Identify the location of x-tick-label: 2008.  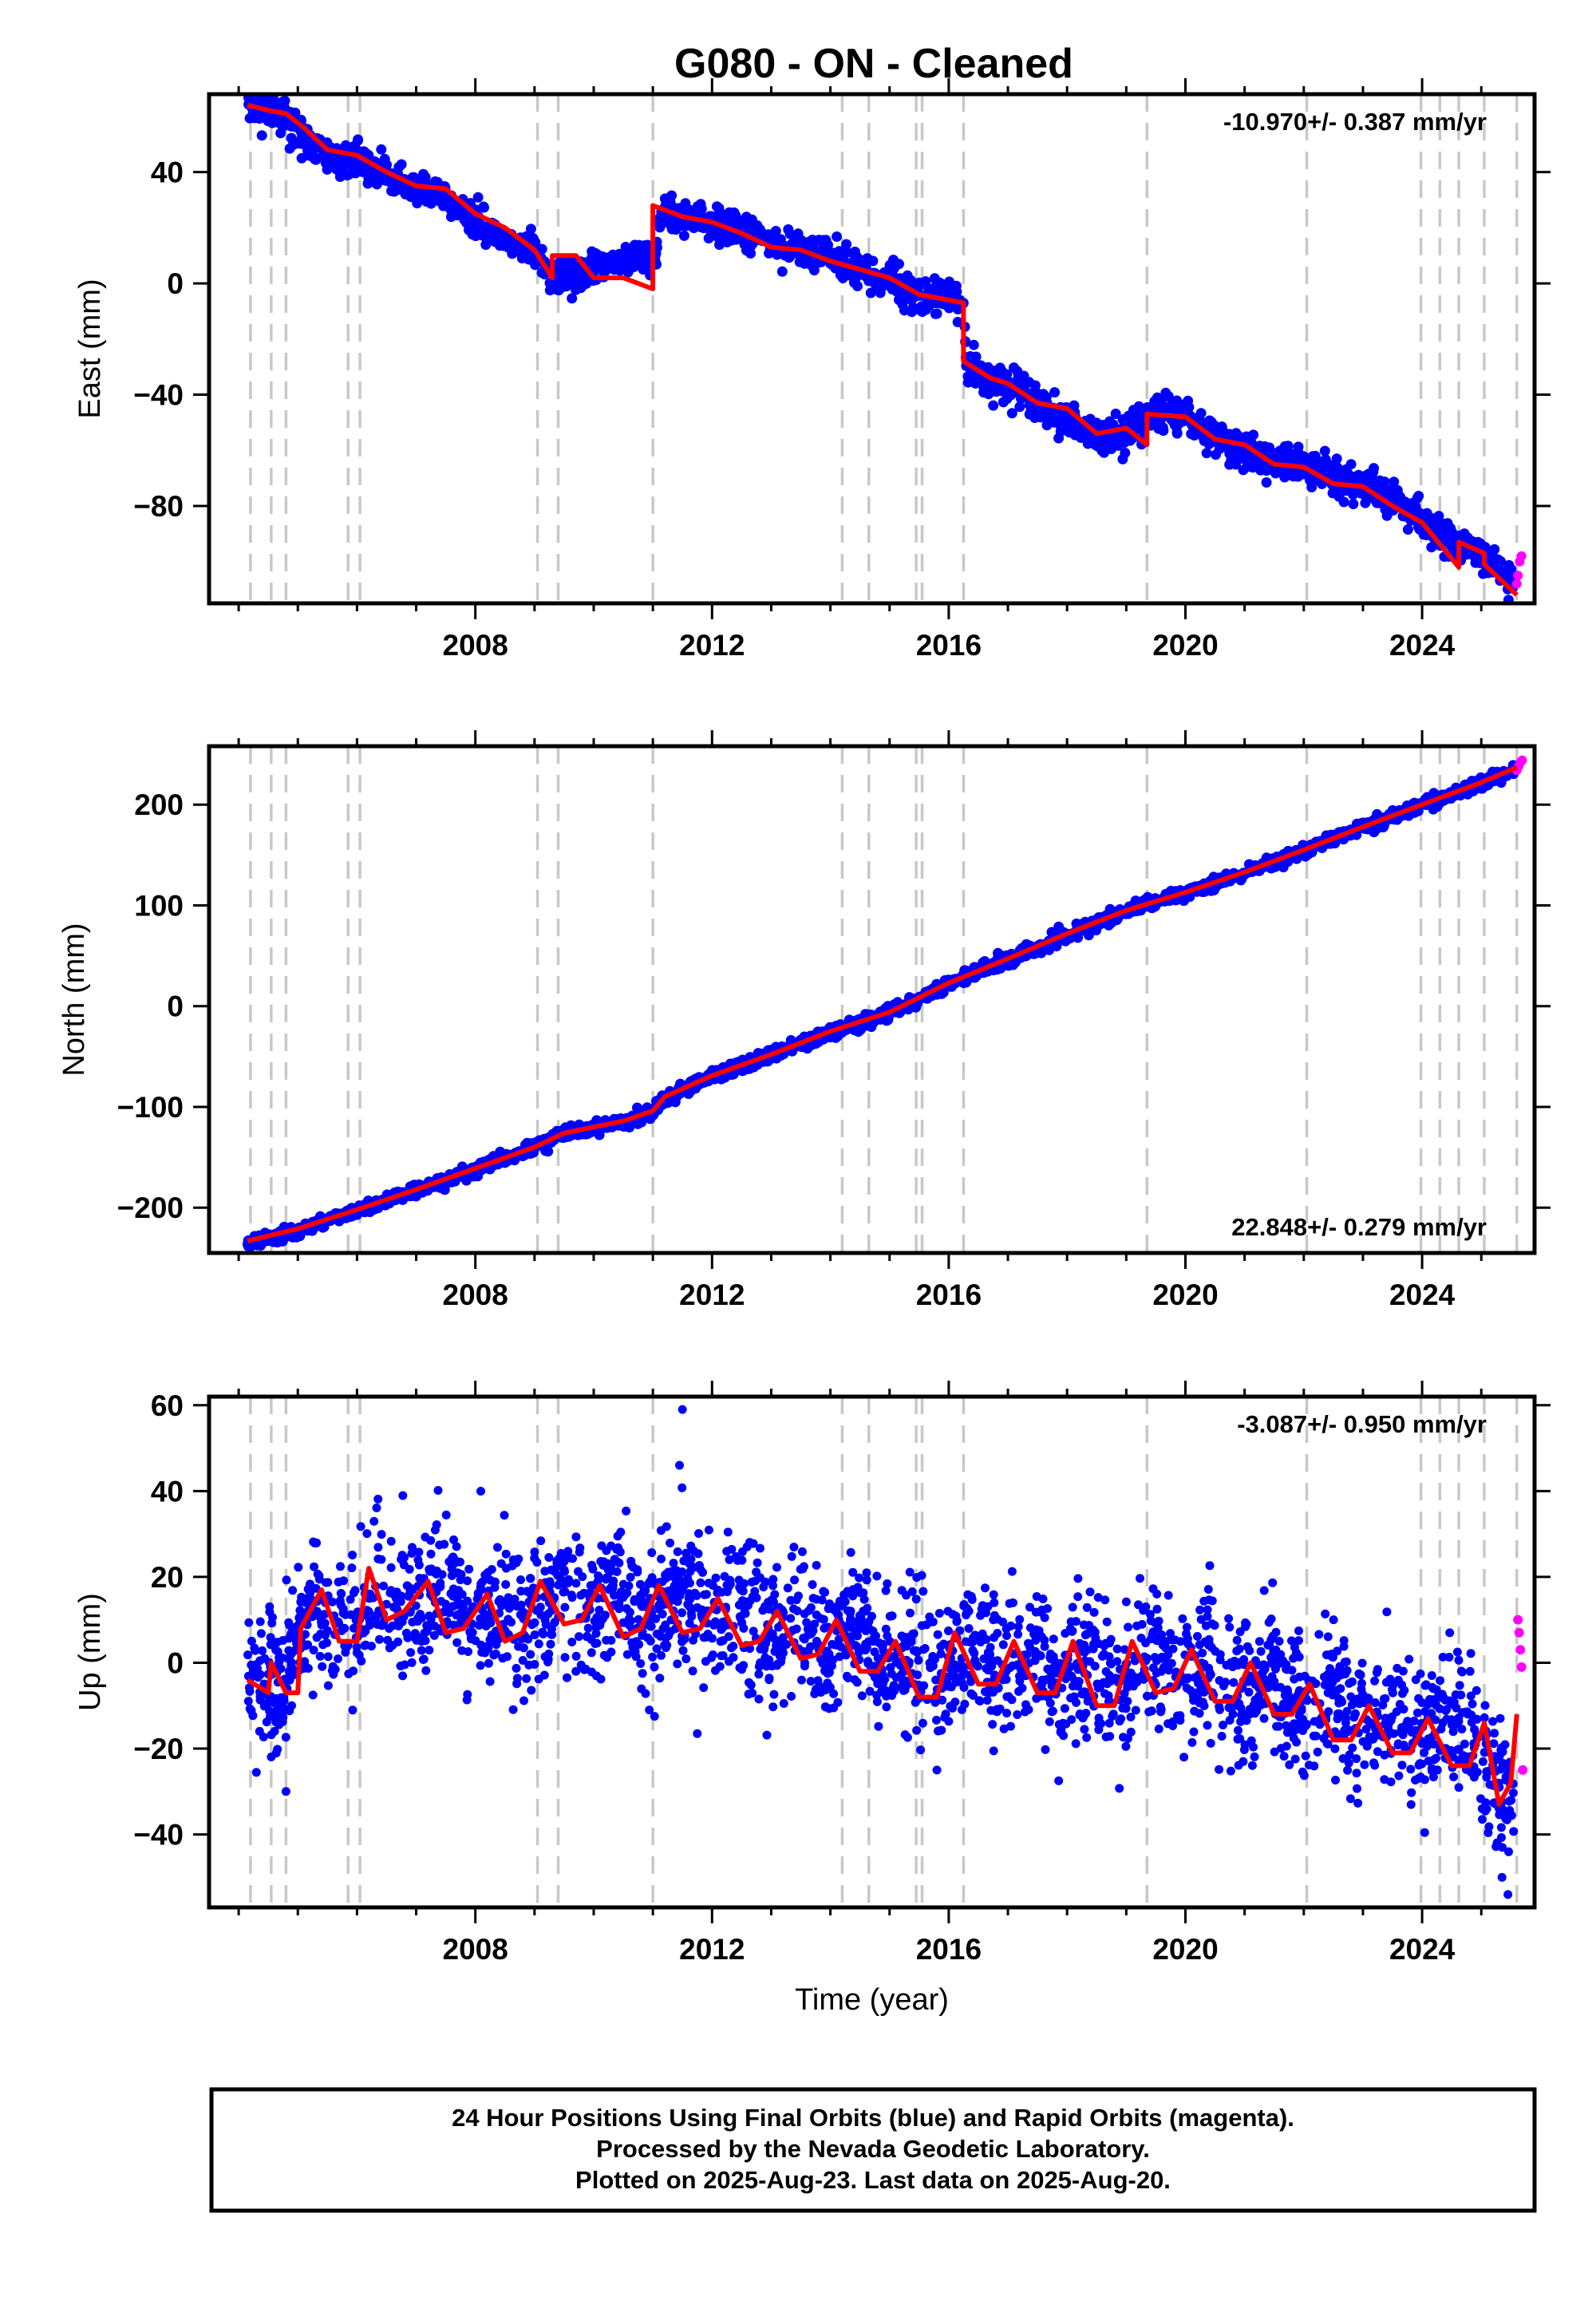
(475, 1295).